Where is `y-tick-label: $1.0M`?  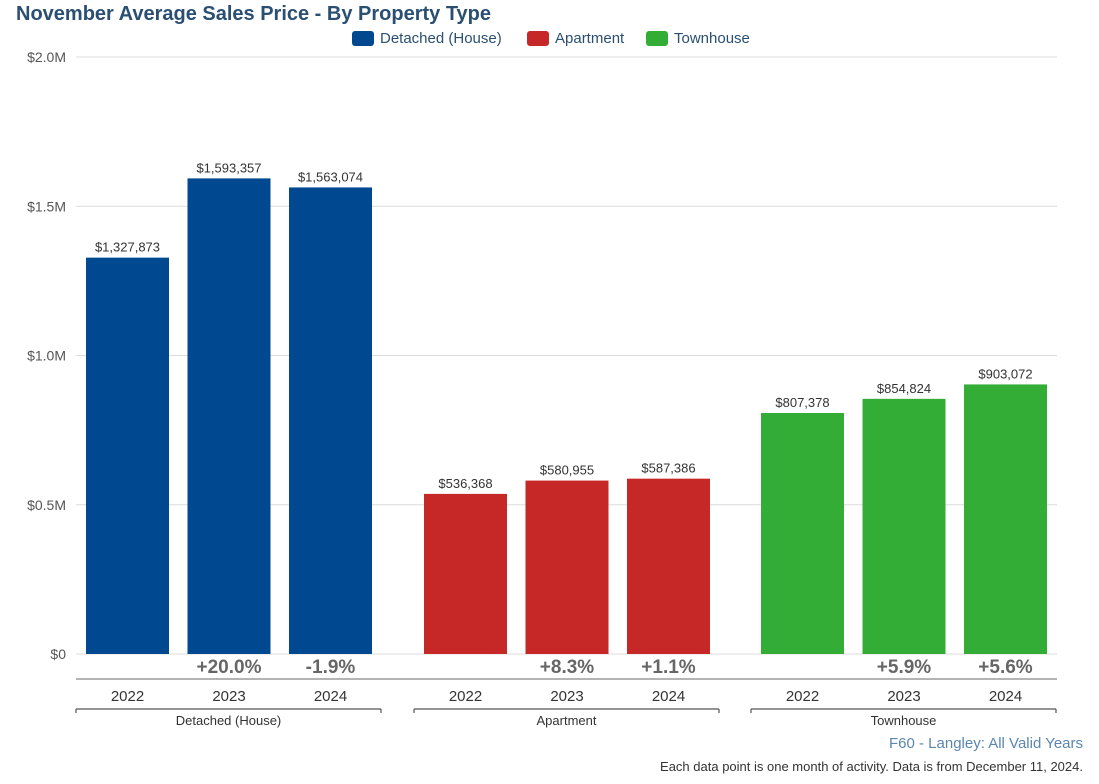
y-tick-label: $1.0M is located at coordinates (46, 356).